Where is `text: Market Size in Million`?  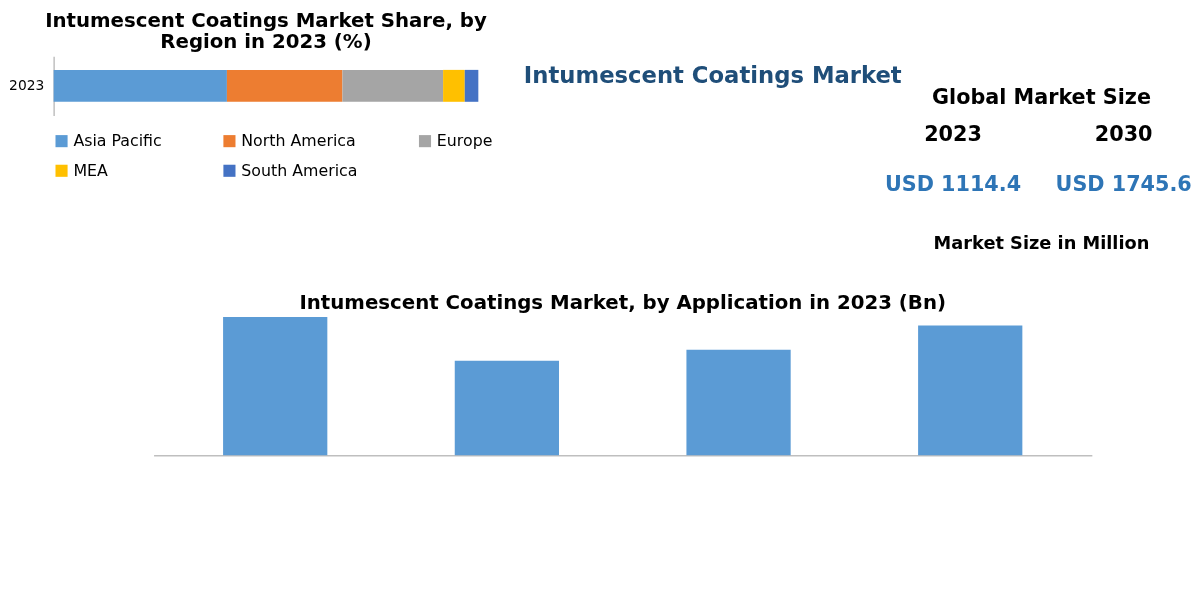
text: Market Size in Million is located at coordinates (1041, 242).